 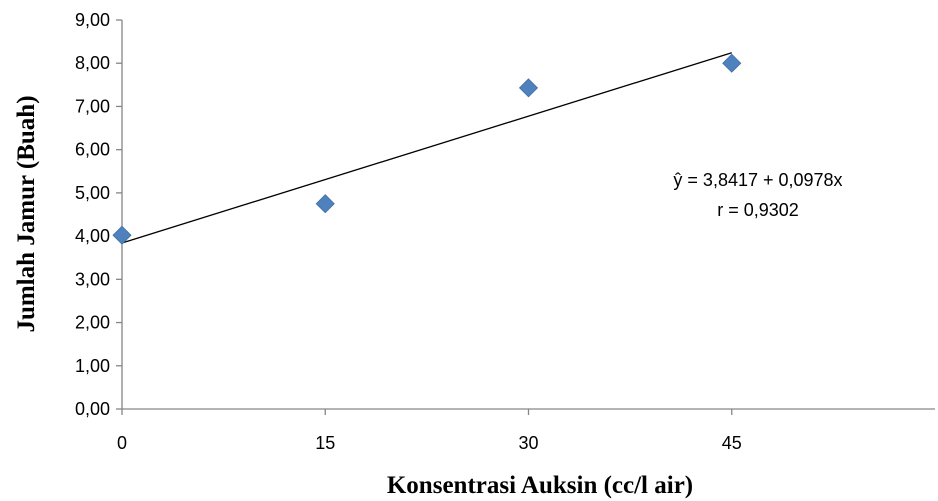 What do you see at coordinates (92, 366) in the screenshot?
I see `y-tick-label: 1,00` at bounding box center [92, 366].